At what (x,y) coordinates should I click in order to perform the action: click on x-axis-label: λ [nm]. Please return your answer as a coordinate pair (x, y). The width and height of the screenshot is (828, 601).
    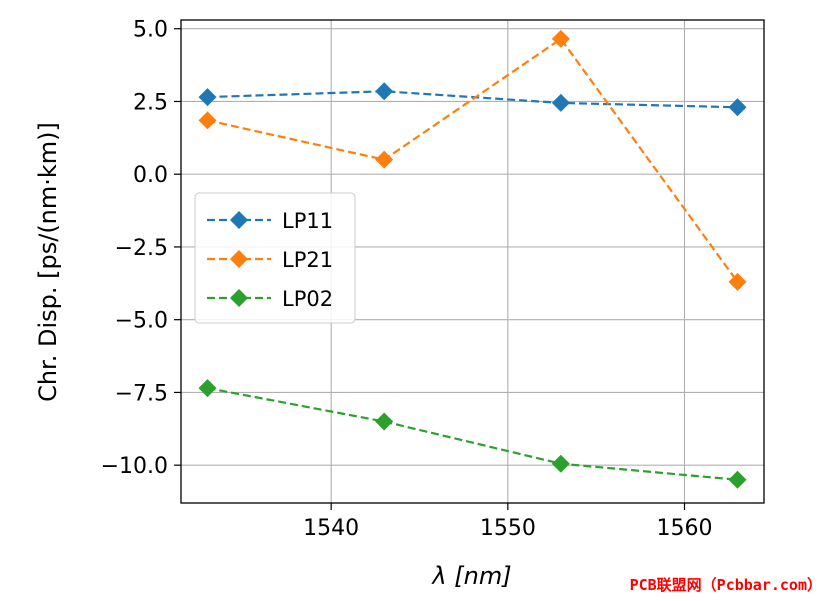
    Looking at the image, I should click on (470, 576).